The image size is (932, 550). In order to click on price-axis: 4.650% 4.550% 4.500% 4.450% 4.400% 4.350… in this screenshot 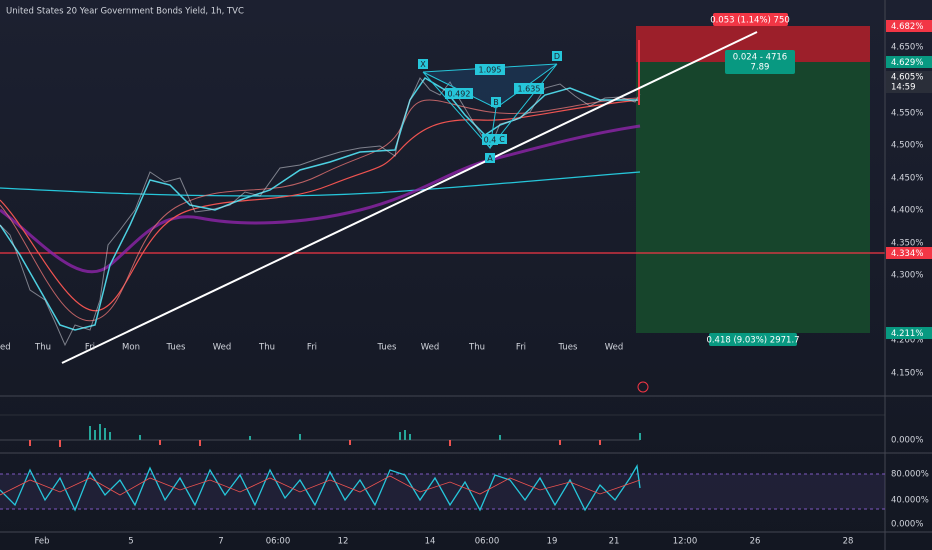, I will do `click(907, 211)`.